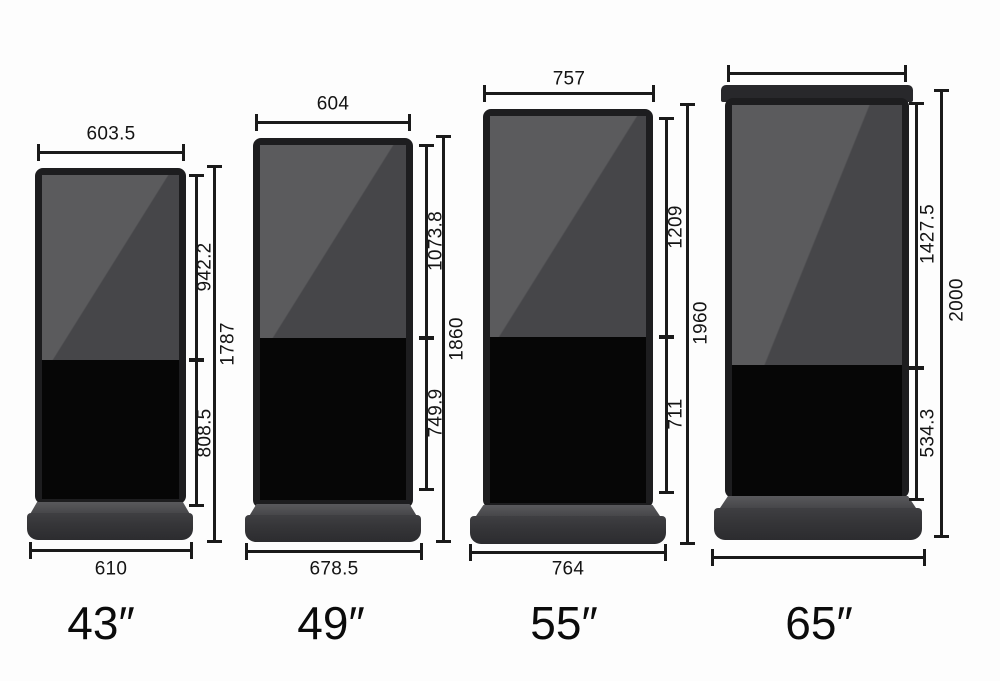 The width and height of the screenshot is (1000, 681). What do you see at coordinates (568, 226) in the screenshot?
I see `kiosk-55-screen-upper` at bounding box center [568, 226].